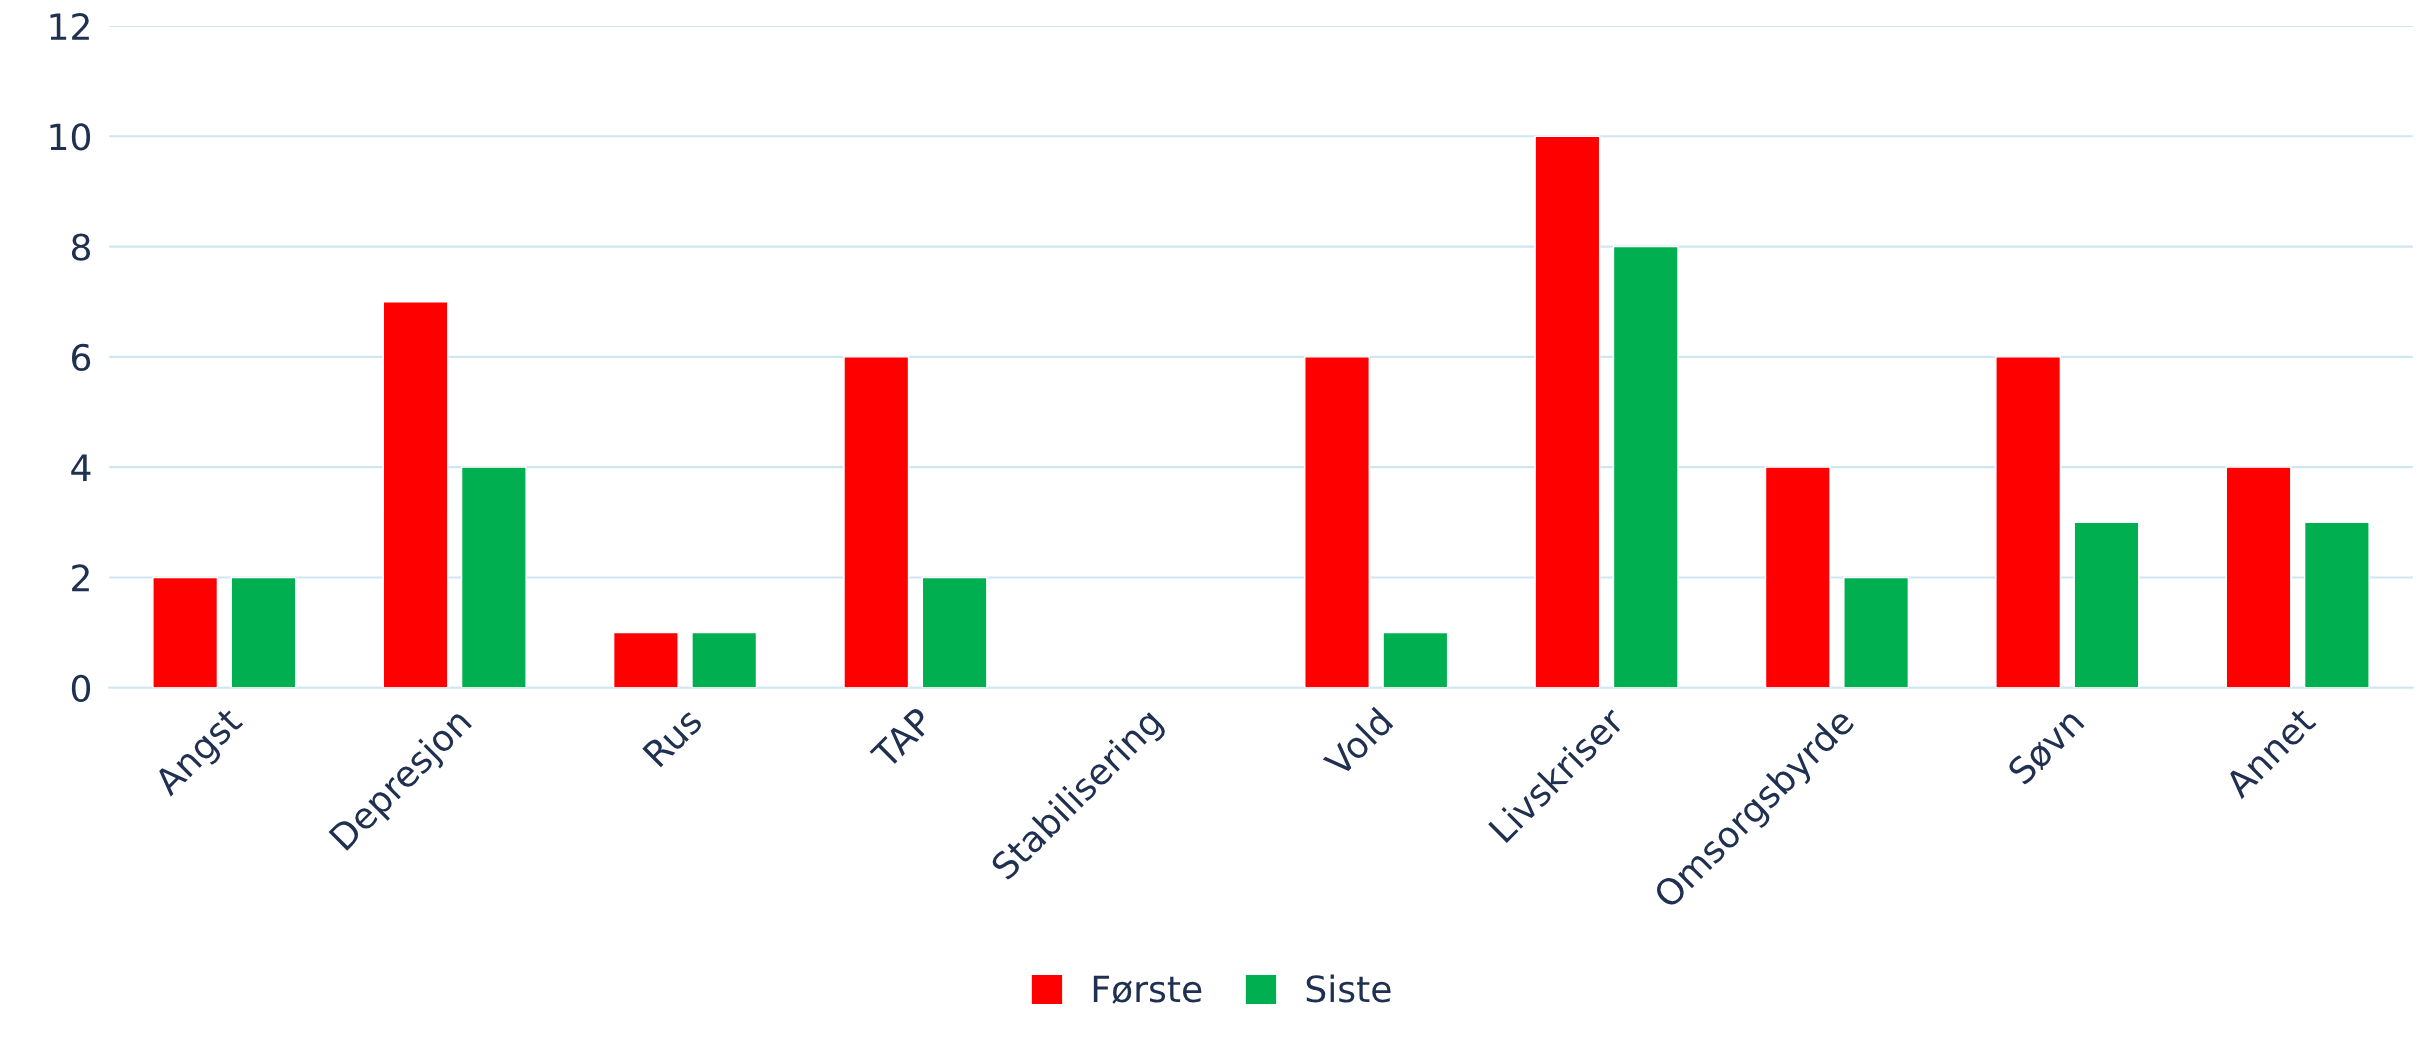 This screenshot has height=1042, width=2425. Describe the element at coordinates (69, 26) in the screenshot. I see `y-tick-label: 12` at that location.